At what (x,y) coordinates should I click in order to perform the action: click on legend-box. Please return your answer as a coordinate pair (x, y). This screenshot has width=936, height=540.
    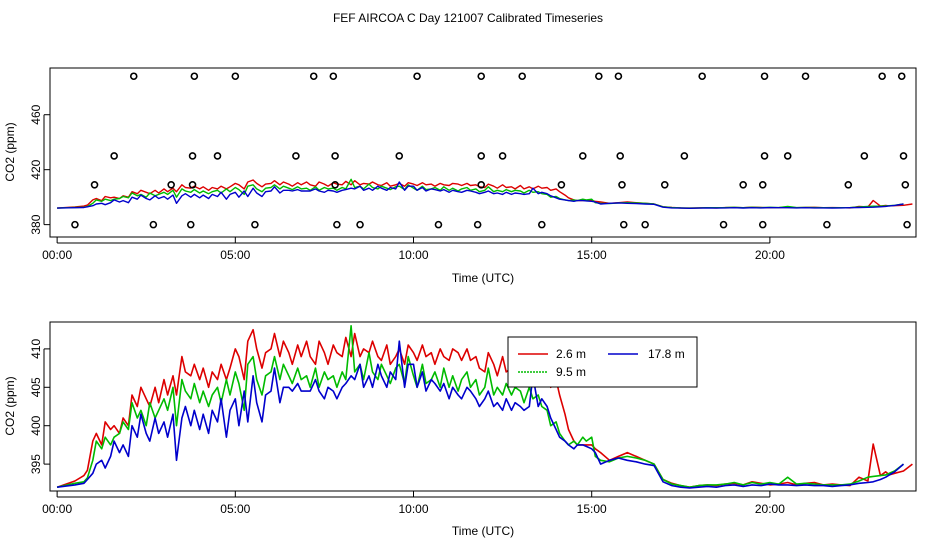
    Looking at the image, I should click on (602, 362).